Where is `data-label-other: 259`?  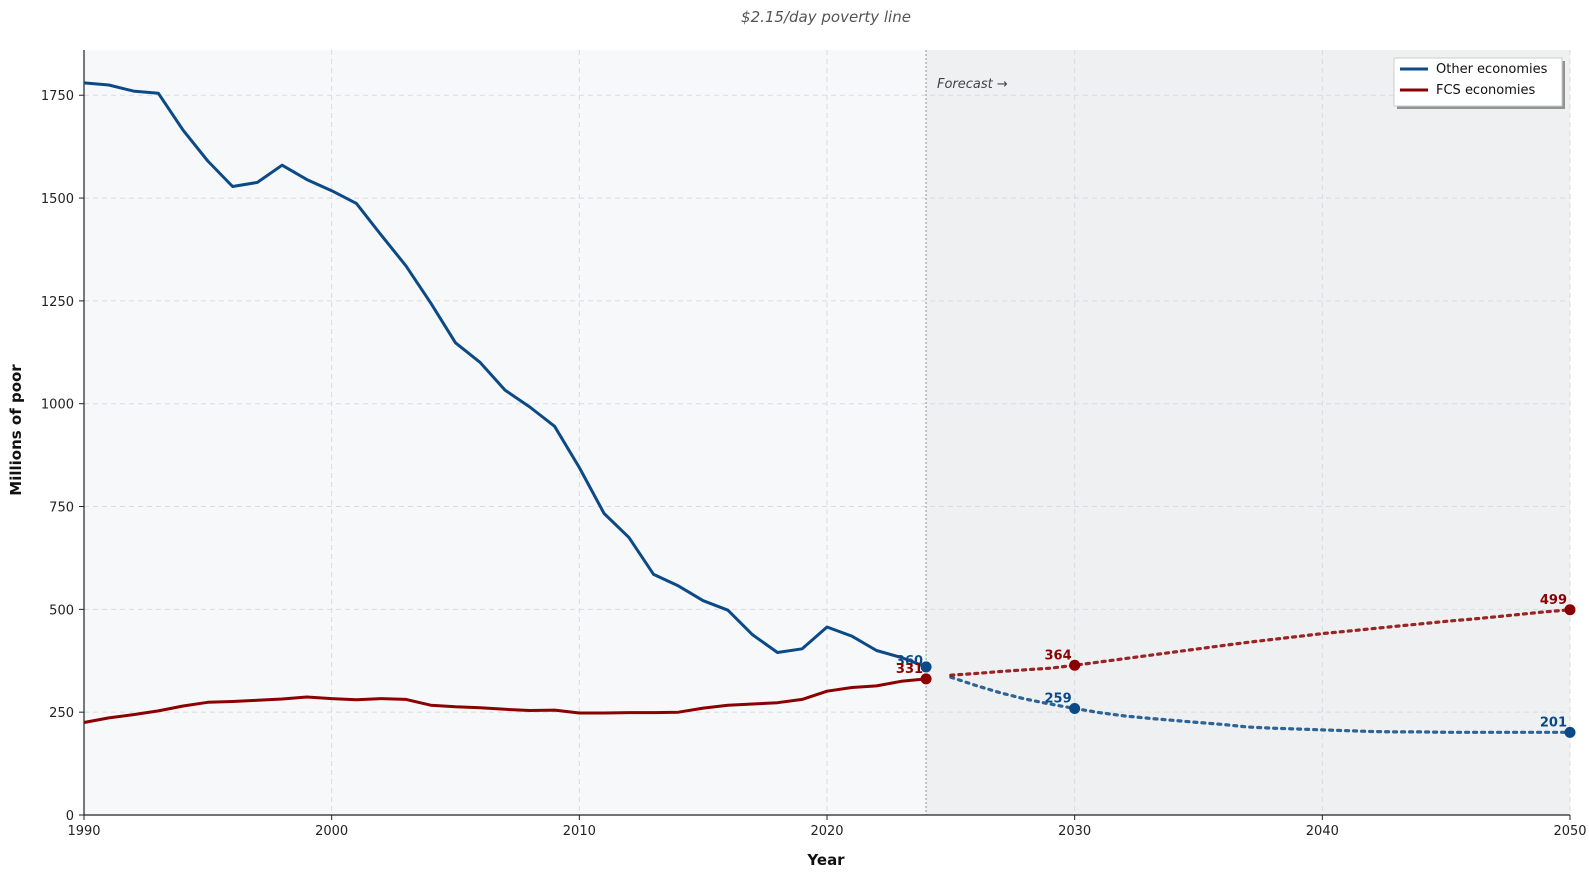
data-label-other: 259 is located at coordinates (1058, 698).